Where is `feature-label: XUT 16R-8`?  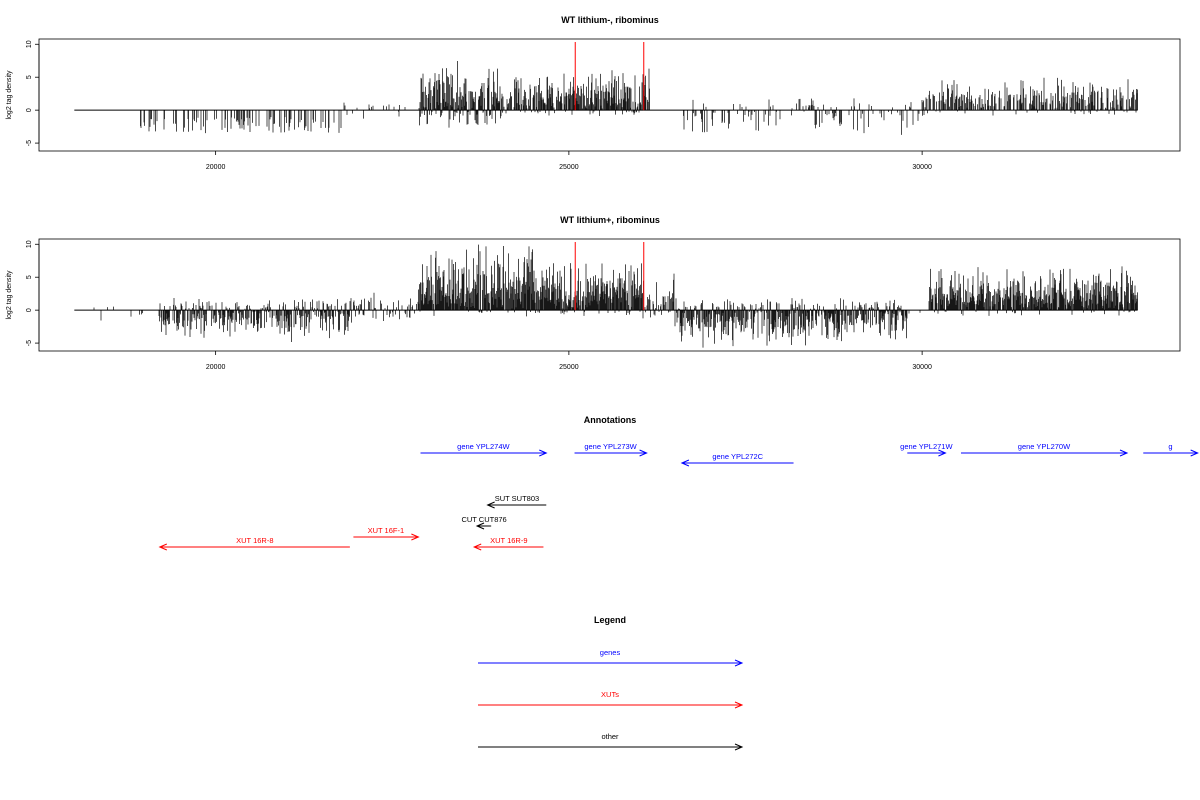 feature-label: XUT 16R-8 is located at coordinates (254, 540).